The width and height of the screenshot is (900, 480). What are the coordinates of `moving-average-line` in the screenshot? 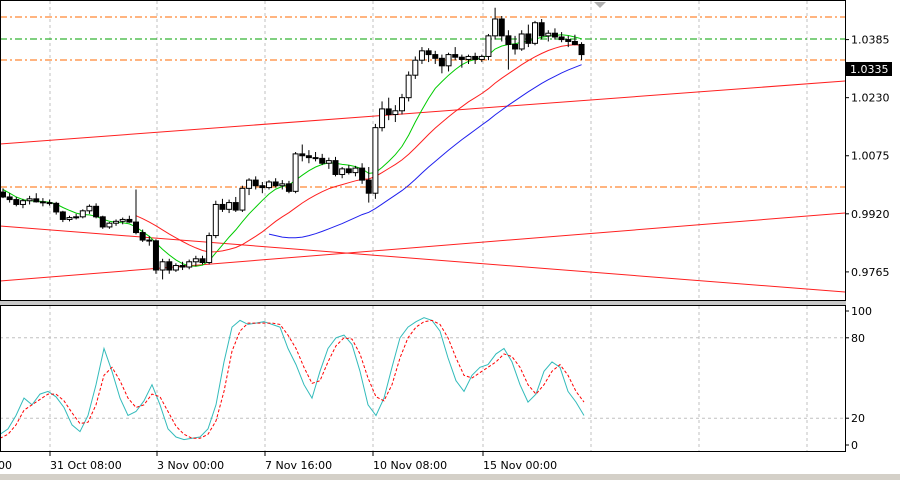 It's located at (425, 151).